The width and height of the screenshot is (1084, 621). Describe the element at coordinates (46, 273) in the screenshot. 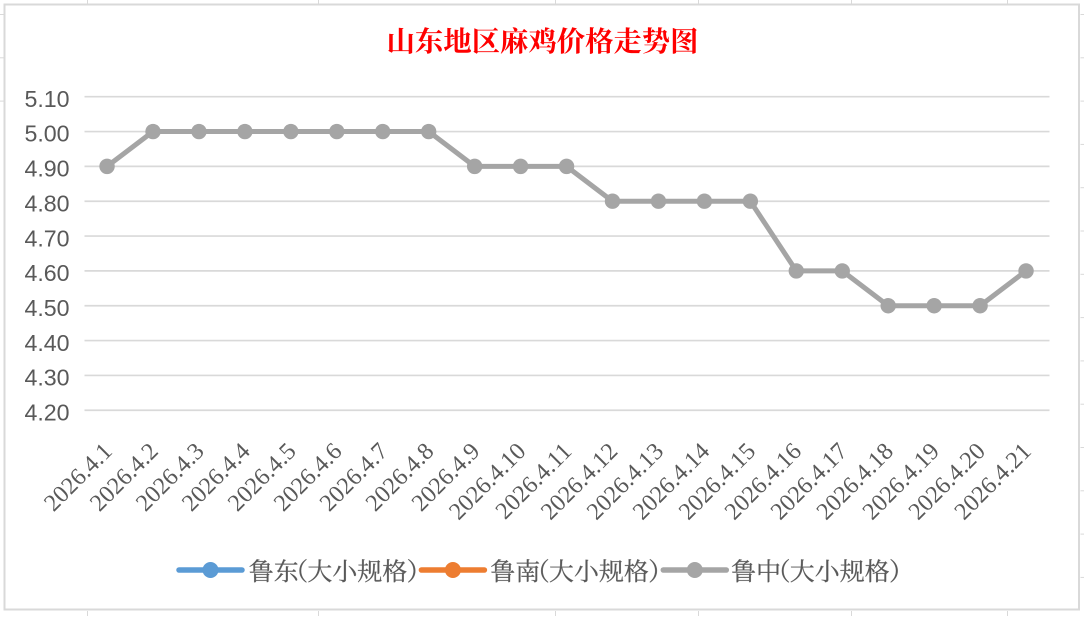

I see `svg-text: 4.60` at that location.